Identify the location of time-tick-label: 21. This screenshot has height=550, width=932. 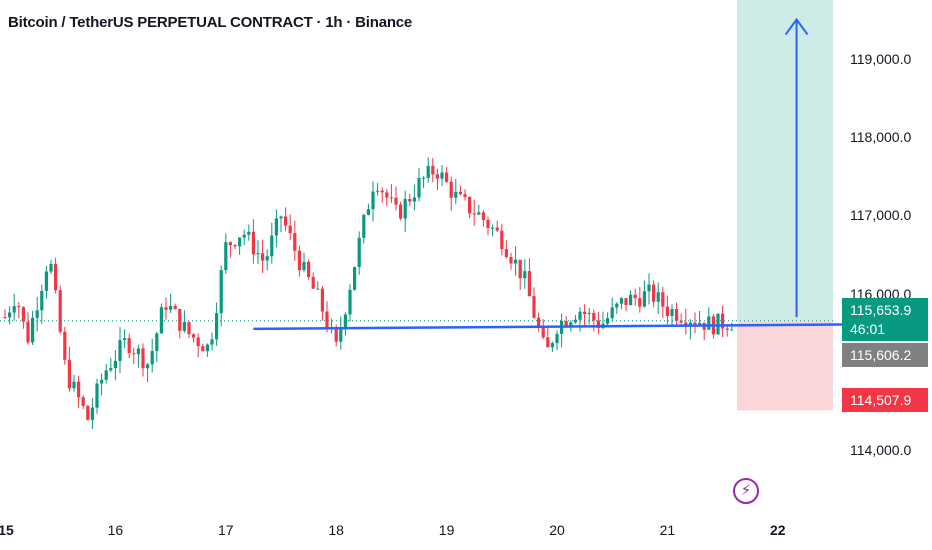
(667, 530).